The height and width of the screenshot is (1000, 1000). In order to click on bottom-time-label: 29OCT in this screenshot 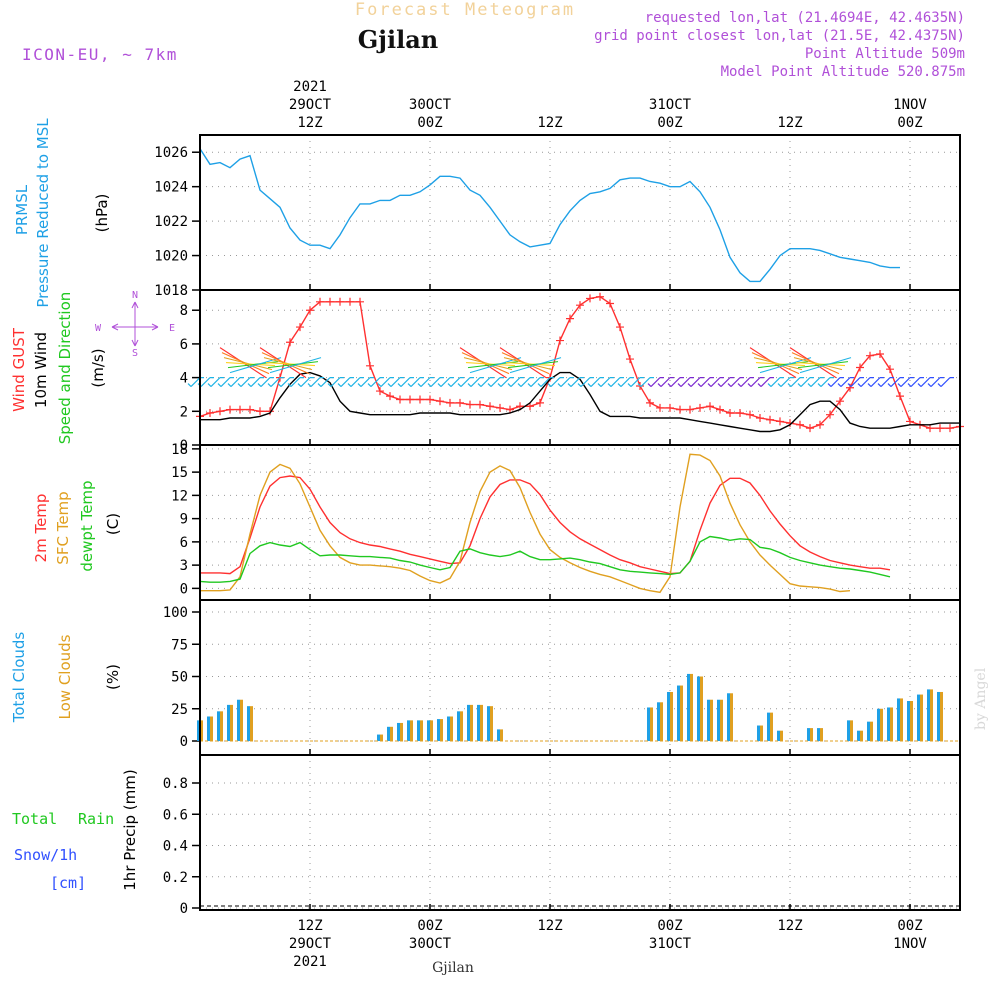, I will do `click(310, 944)`.